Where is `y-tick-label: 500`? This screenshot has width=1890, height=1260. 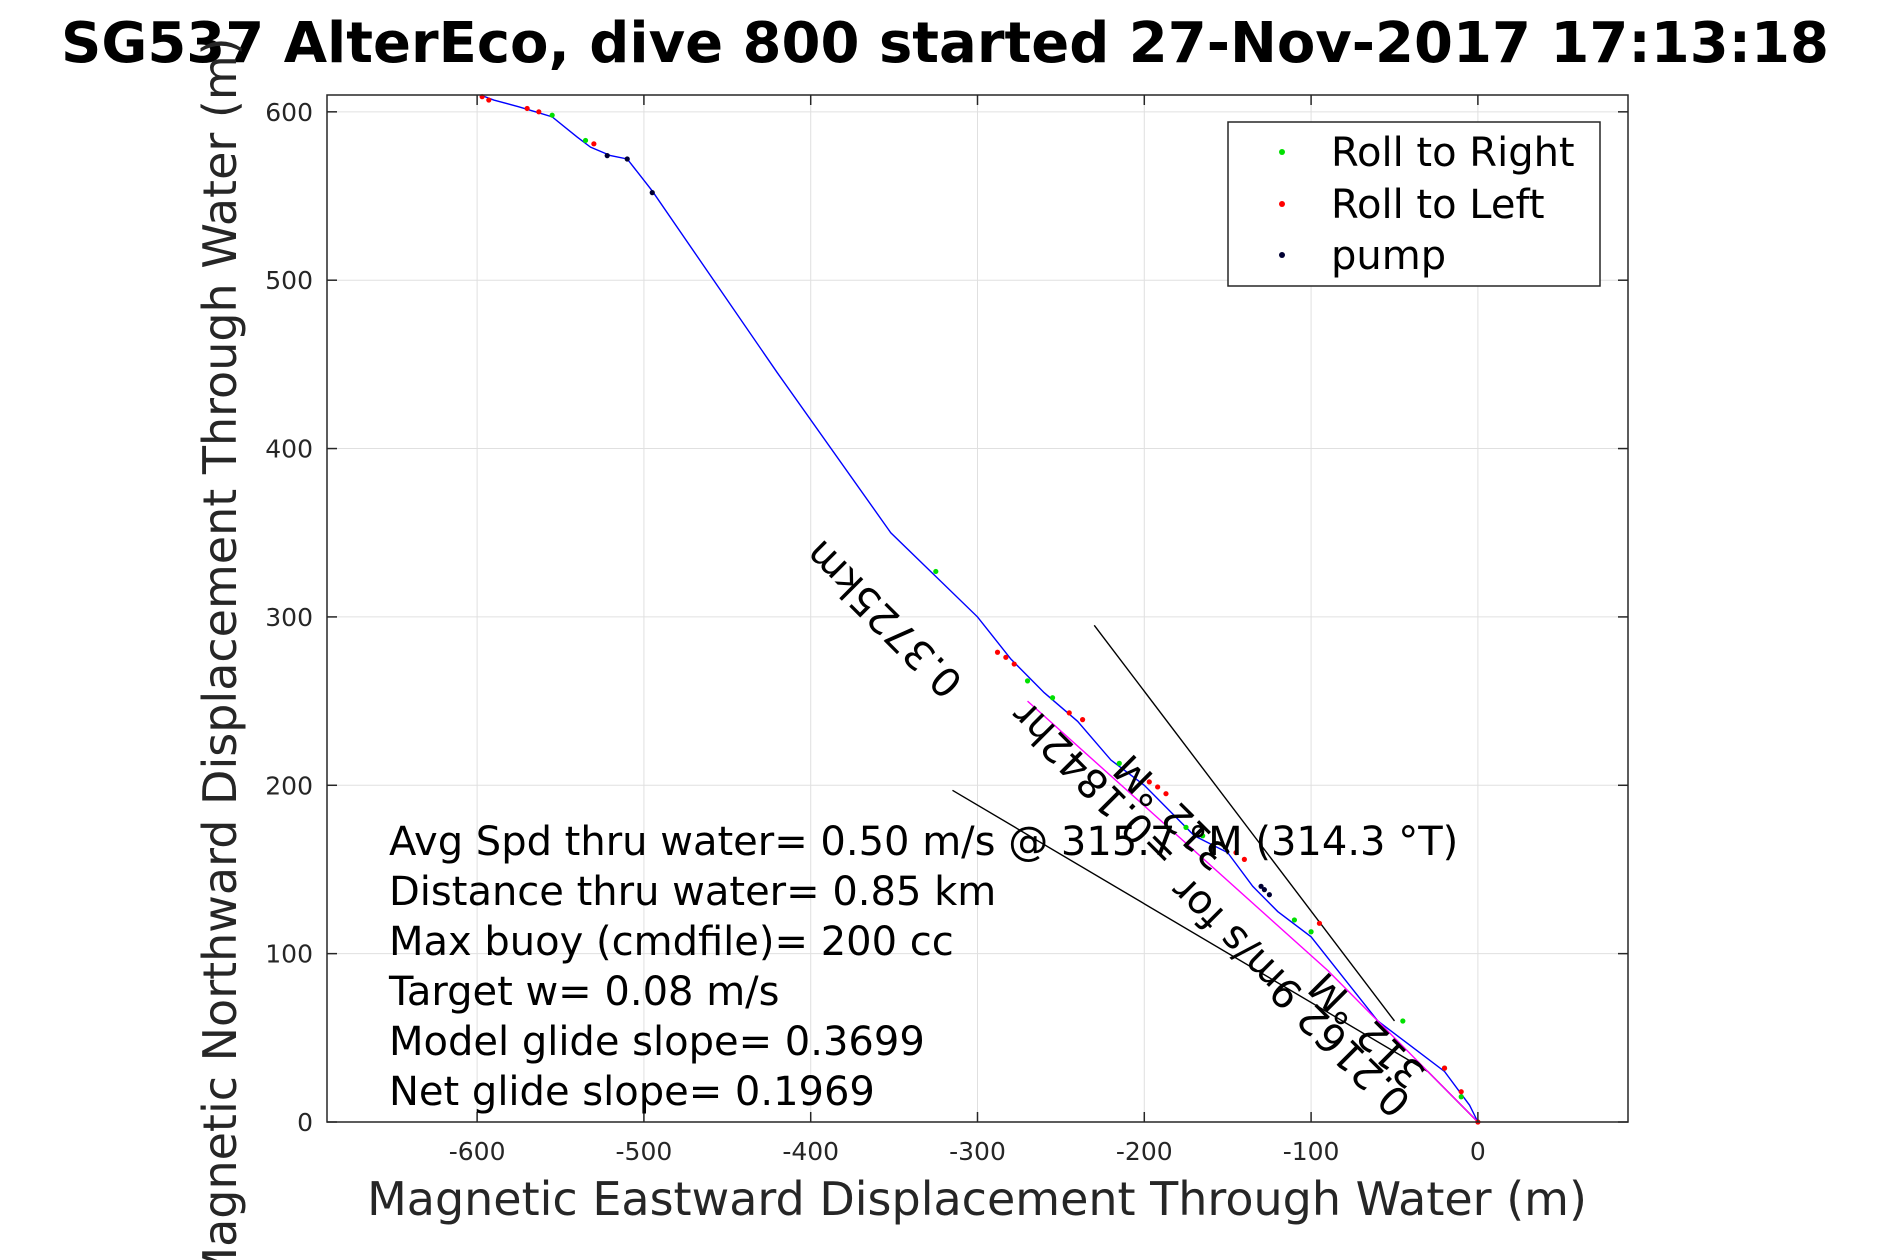
y-tick-label: 500 is located at coordinates (289, 280).